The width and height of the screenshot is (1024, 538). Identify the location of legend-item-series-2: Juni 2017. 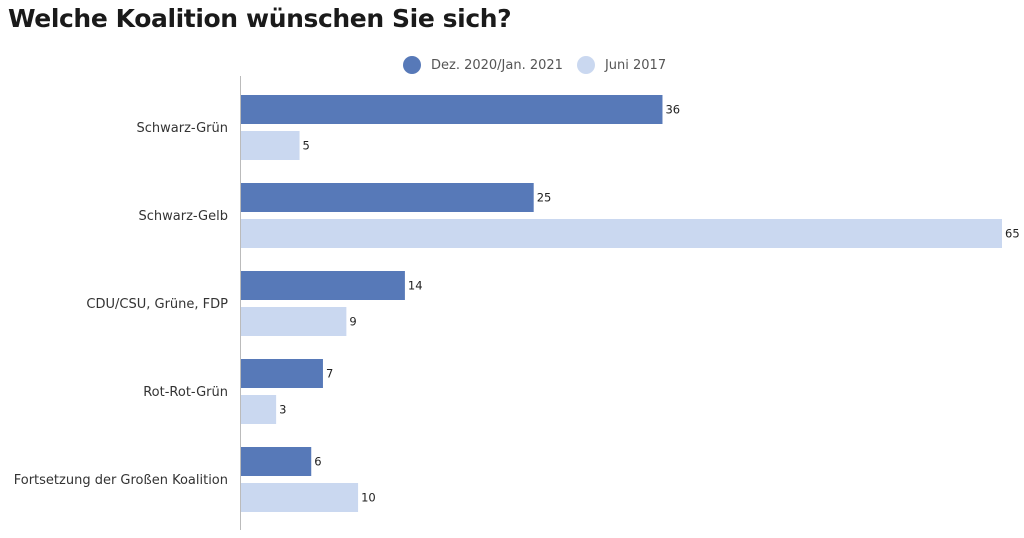
(621, 65).